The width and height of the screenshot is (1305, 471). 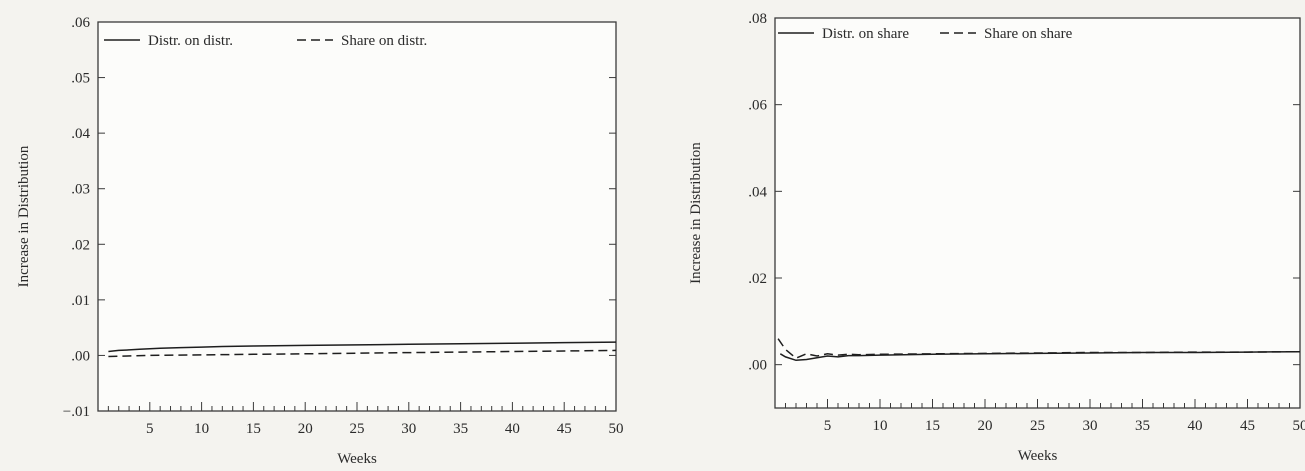 What do you see at coordinates (76, 412) in the screenshot?
I see `y-tick-label: −.01` at bounding box center [76, 412].